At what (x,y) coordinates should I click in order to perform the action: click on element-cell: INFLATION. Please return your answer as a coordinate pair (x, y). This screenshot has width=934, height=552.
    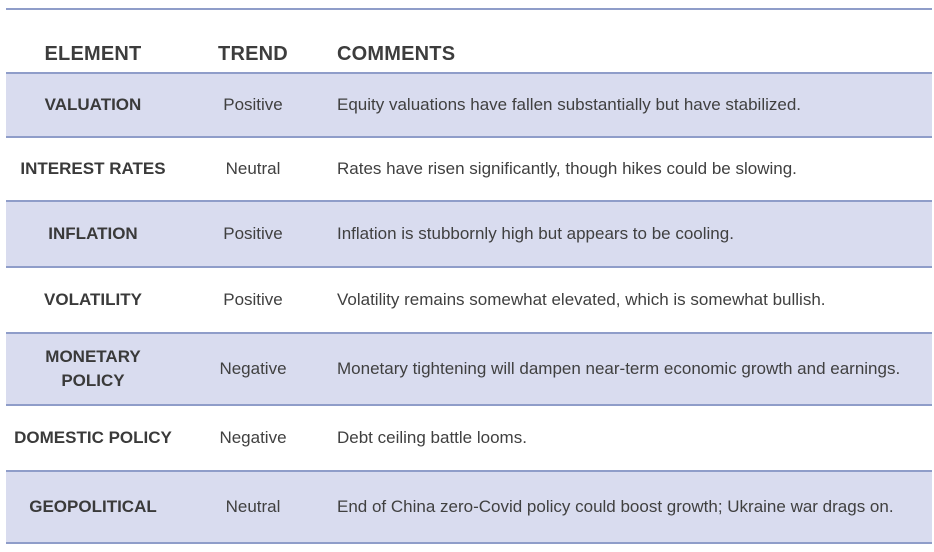
    Looking at the image, I should click on (93, 233).